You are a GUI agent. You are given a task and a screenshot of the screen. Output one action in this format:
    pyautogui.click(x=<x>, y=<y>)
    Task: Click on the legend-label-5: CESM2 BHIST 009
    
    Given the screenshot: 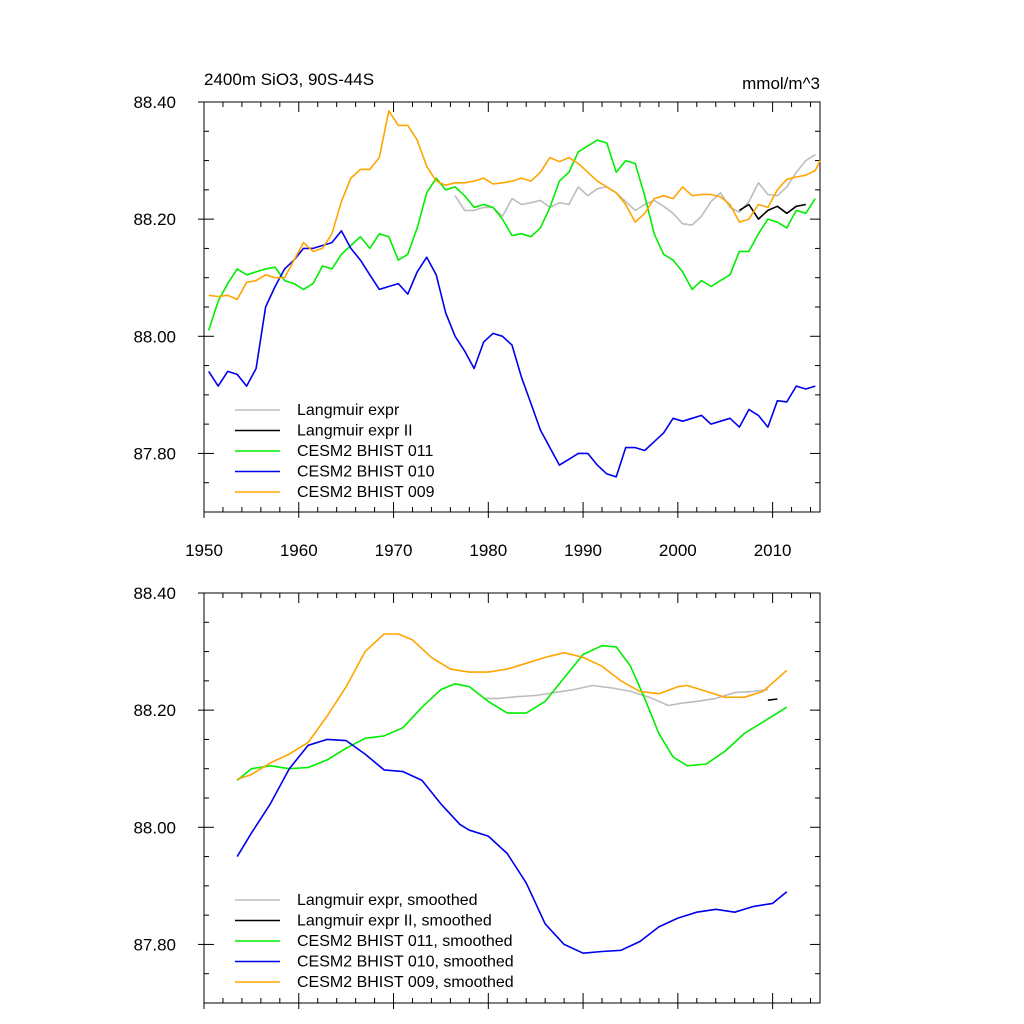 What is the action you would take?
    pyautogui.click(x=366, y=492)
    